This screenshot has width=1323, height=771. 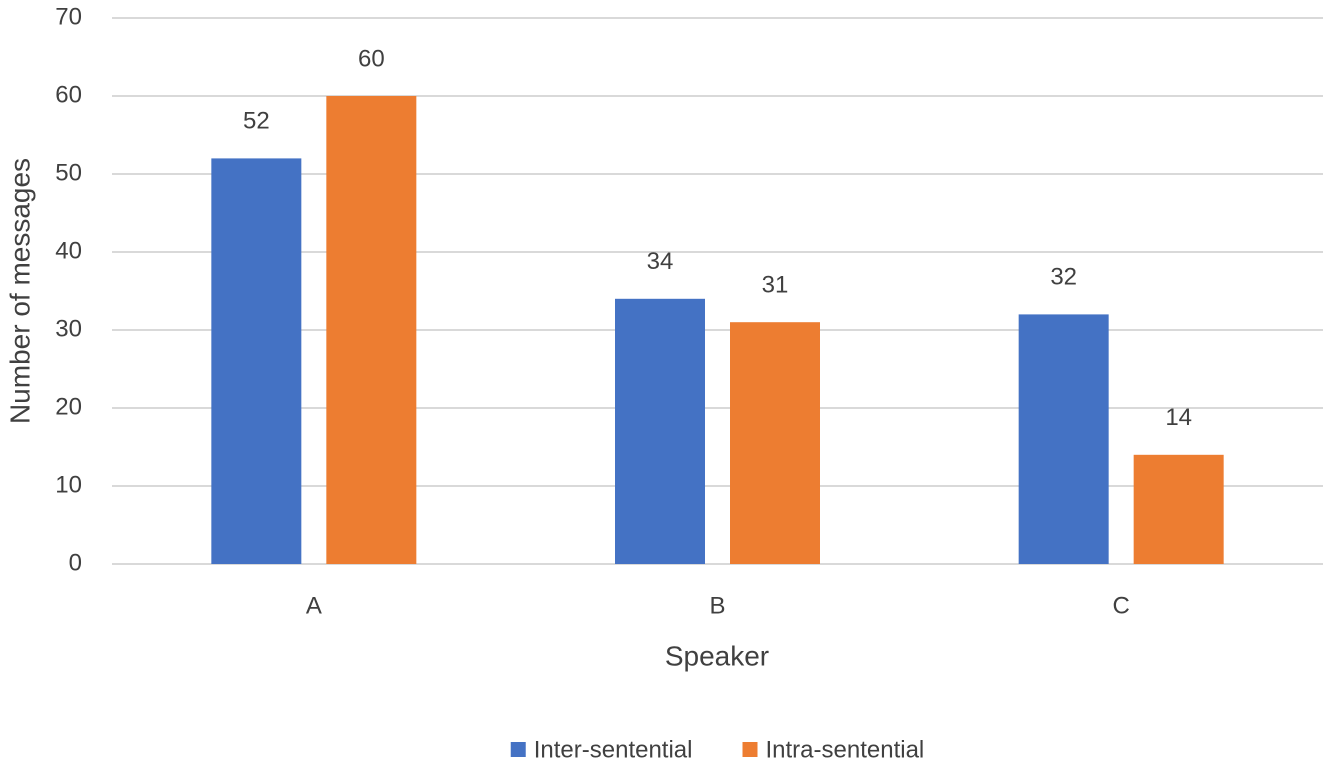 I want to click on x-tick-label: A, so click(x=314, y=605).